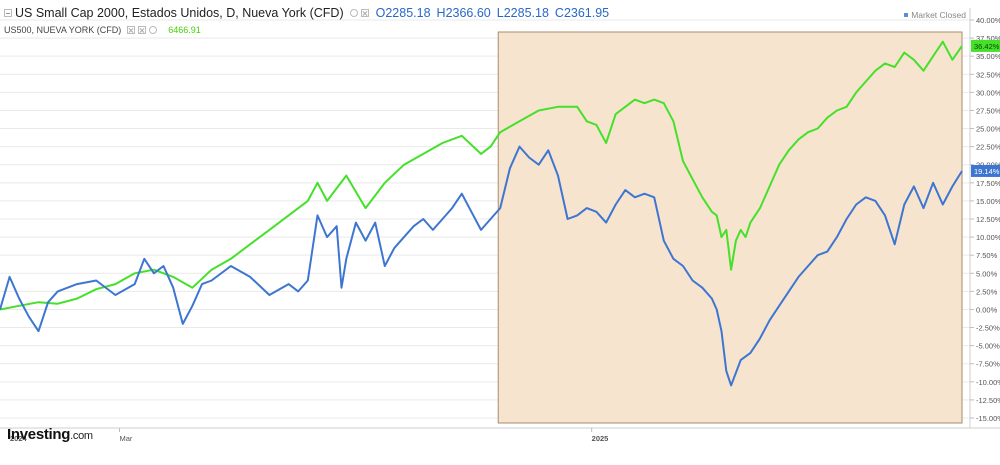 This screenshot has height=465, width=1000. I want to click on x-axis-ticks: 2024 Mar 2025, so click(309, 435).